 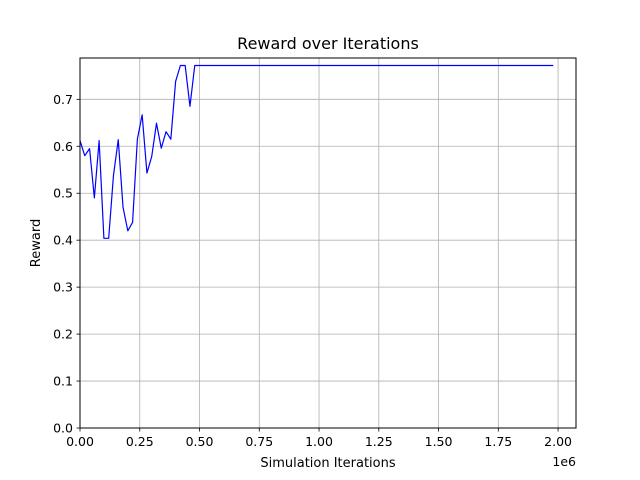 What do you see at coordinates (80, 441) in the screenshot?
I see `x-tick-label: 0.00` at bounding box center [80, 441].